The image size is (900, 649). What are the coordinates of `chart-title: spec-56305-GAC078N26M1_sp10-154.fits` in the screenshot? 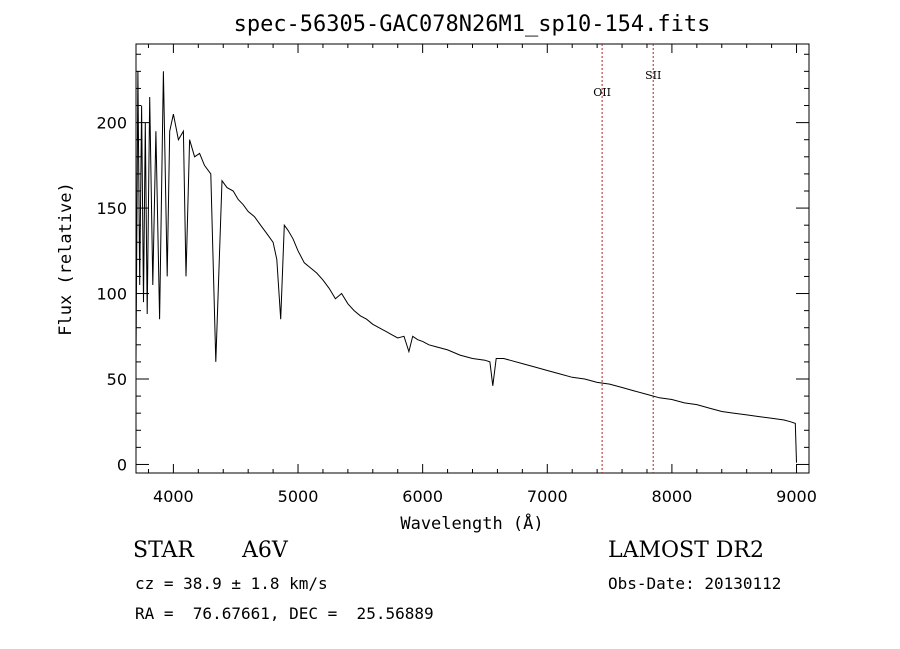 It's located at (472, 24).